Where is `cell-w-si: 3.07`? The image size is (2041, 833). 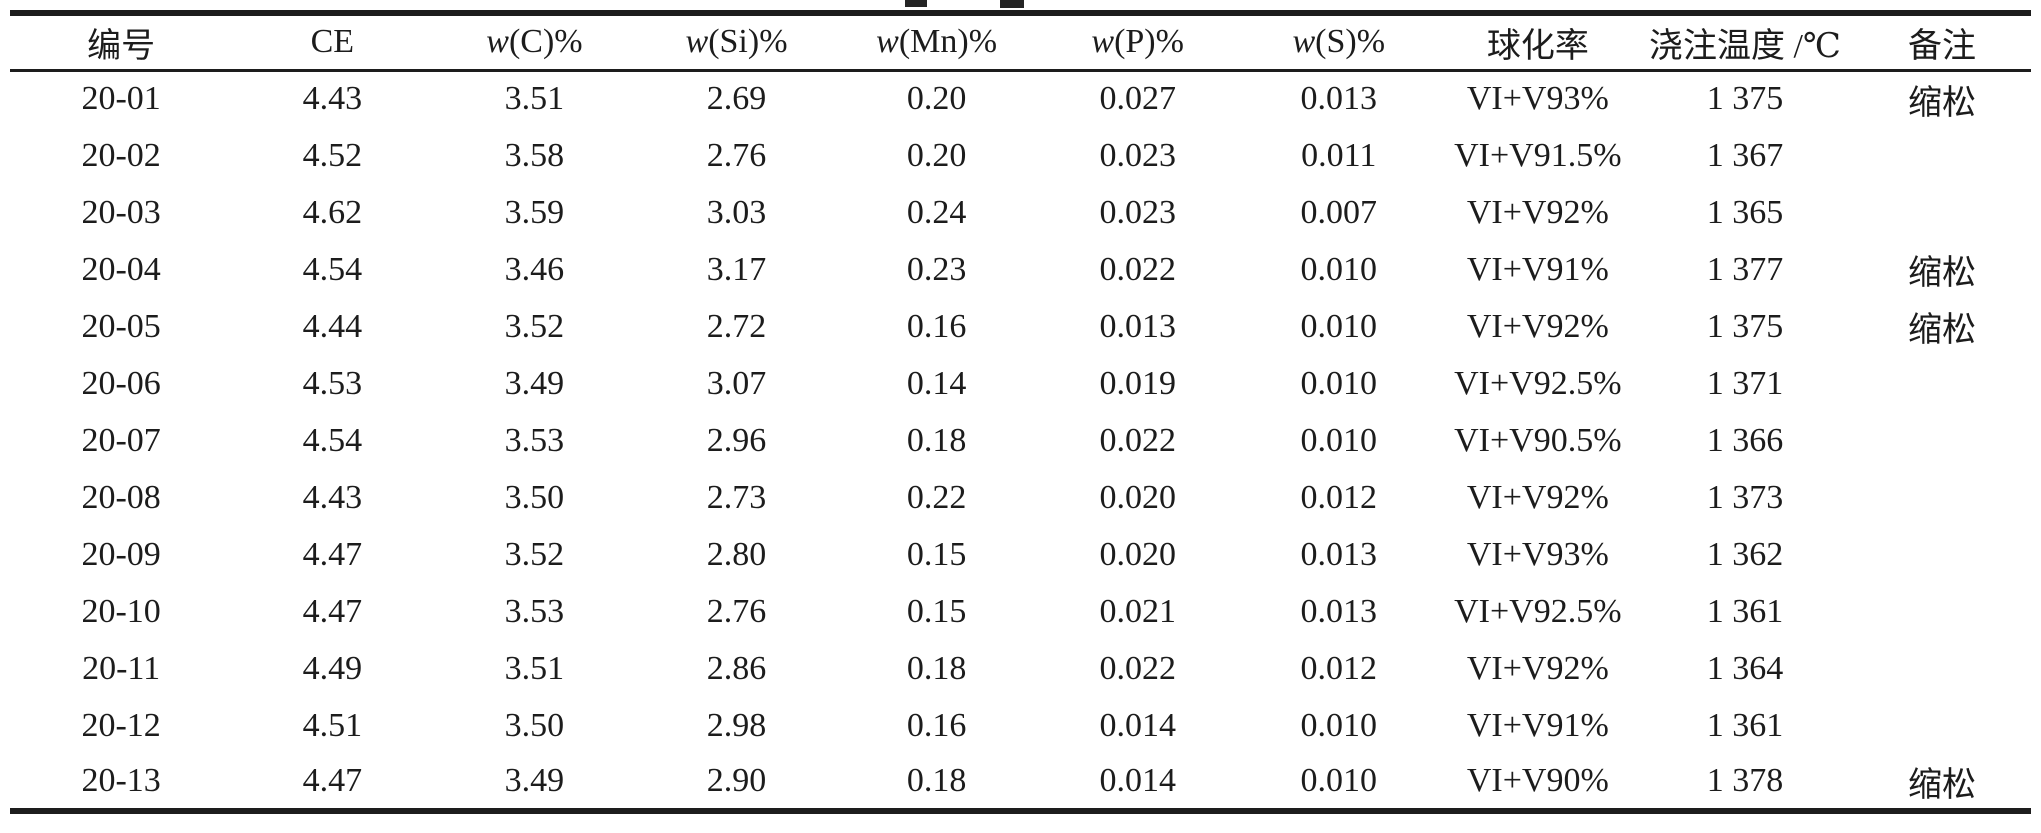 cell-w-si: 3.07 is located at coordinates (736, 383).